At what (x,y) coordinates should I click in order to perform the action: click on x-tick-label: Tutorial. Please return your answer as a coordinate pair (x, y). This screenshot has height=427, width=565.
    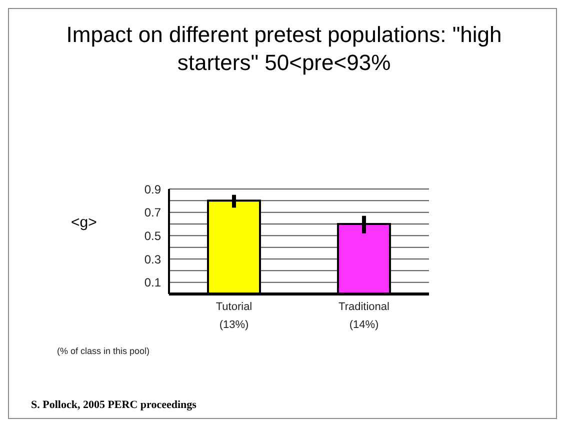
    Looking at the image, I should click on (234, 306).